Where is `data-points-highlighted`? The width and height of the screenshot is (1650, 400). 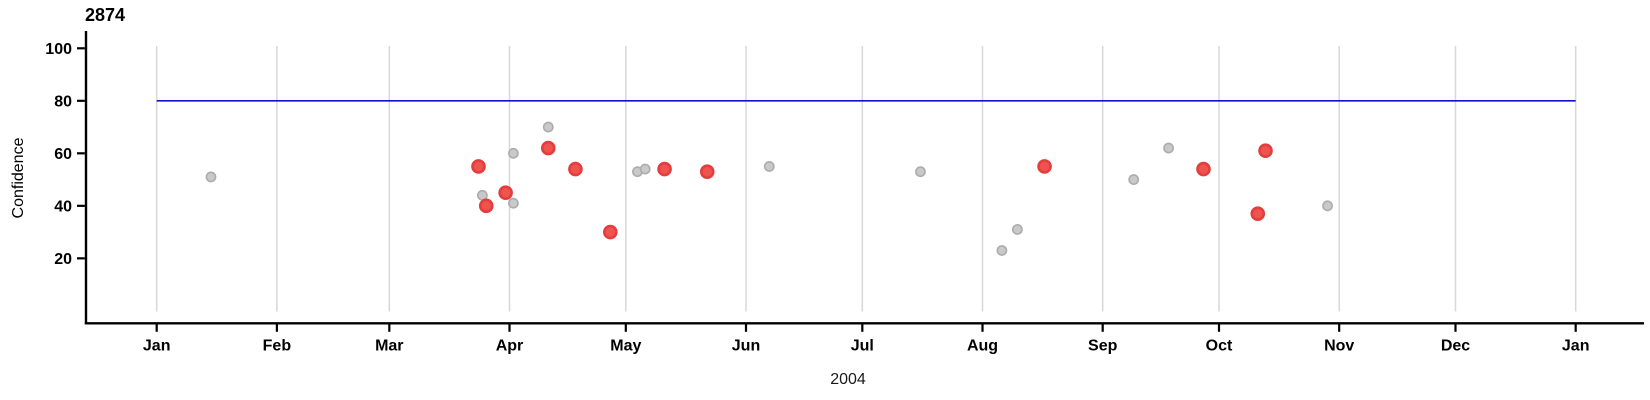 data-points-highlighted is located at coordinates (872, 190).